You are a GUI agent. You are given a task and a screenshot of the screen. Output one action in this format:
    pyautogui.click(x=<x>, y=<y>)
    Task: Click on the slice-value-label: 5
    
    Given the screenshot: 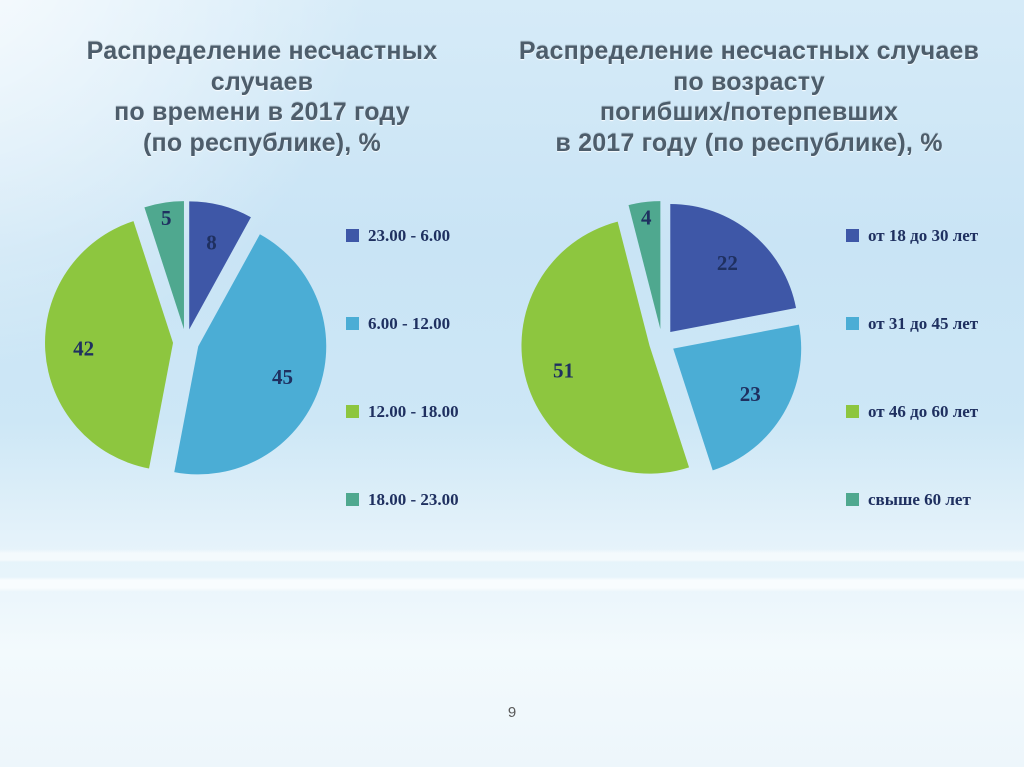 What is the action you would take?
    pyautogui.click(x=166, y=218)
    